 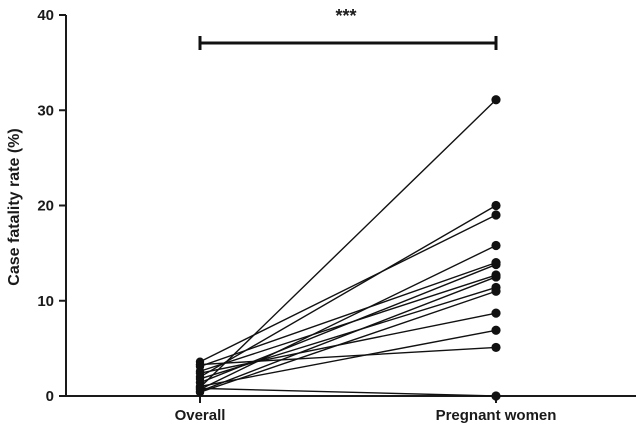 What do you see at coordinates (200, 415) in the screenshot?
I see `x-tick-label: Overall` at bounding box center [200, 415].